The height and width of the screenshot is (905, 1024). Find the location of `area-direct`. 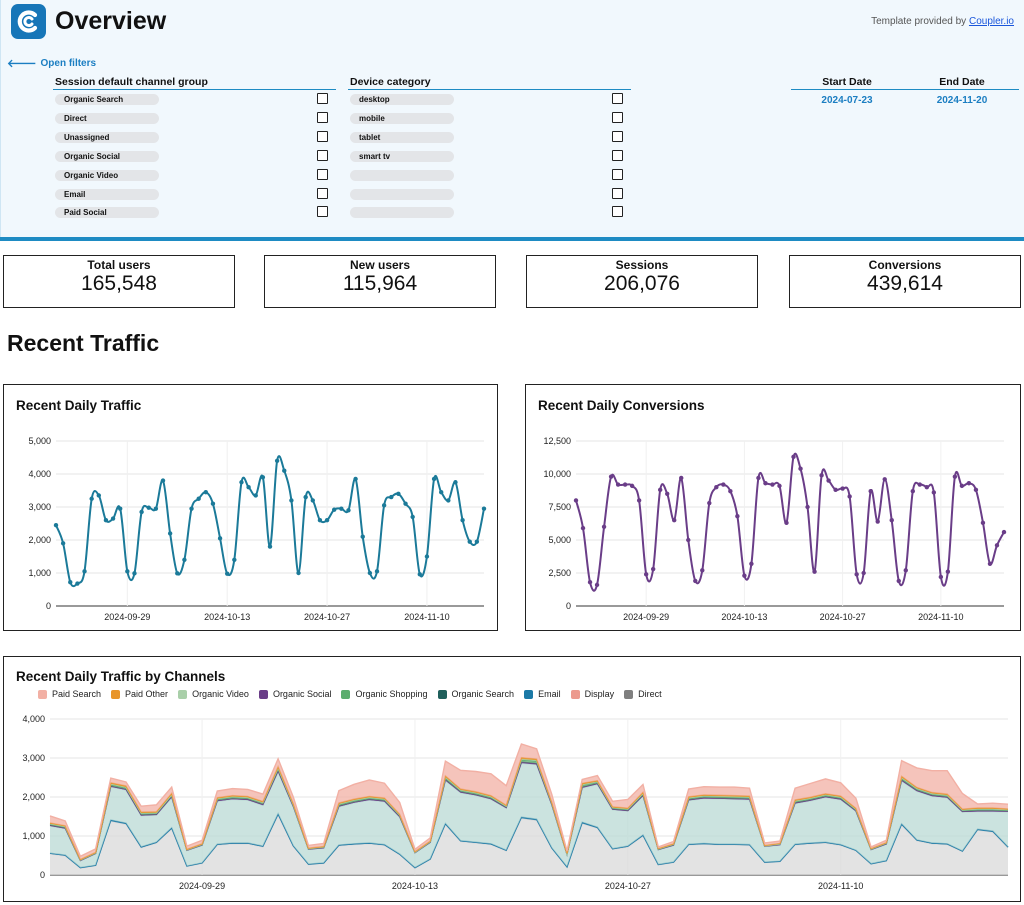

area-direct is located at coordinates (529, 845).